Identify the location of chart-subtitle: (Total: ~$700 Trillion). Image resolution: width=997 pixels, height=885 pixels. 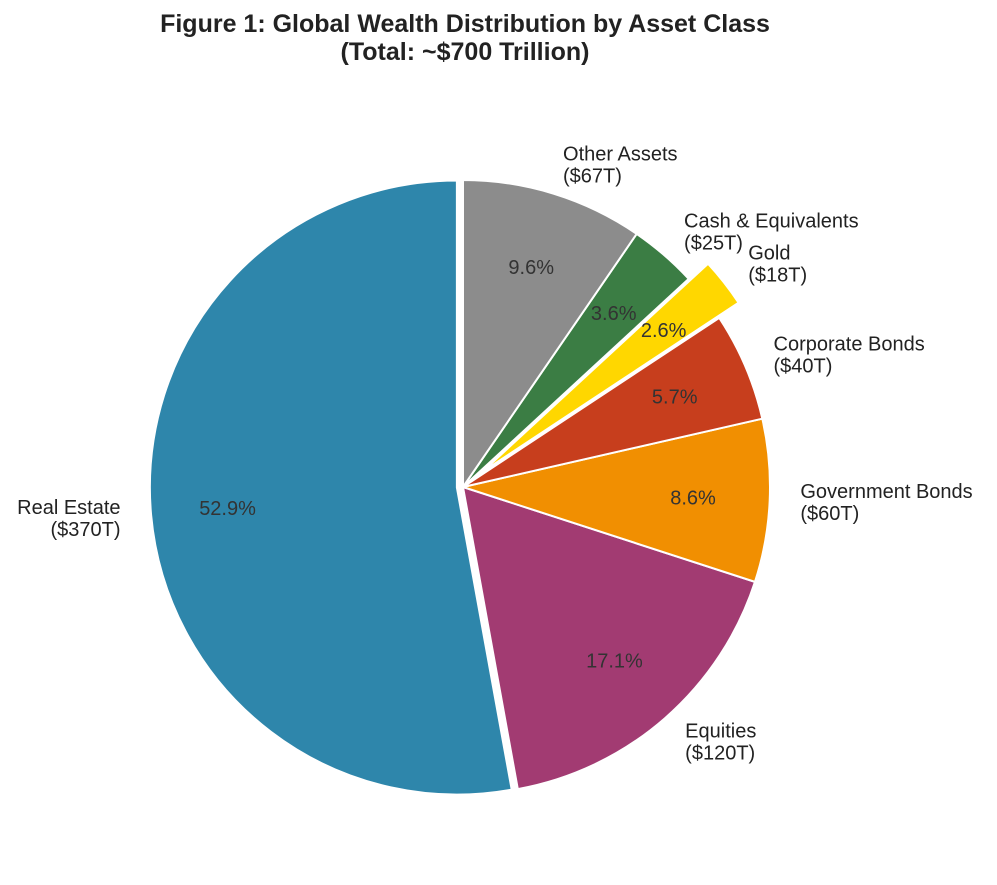
(465, 52).